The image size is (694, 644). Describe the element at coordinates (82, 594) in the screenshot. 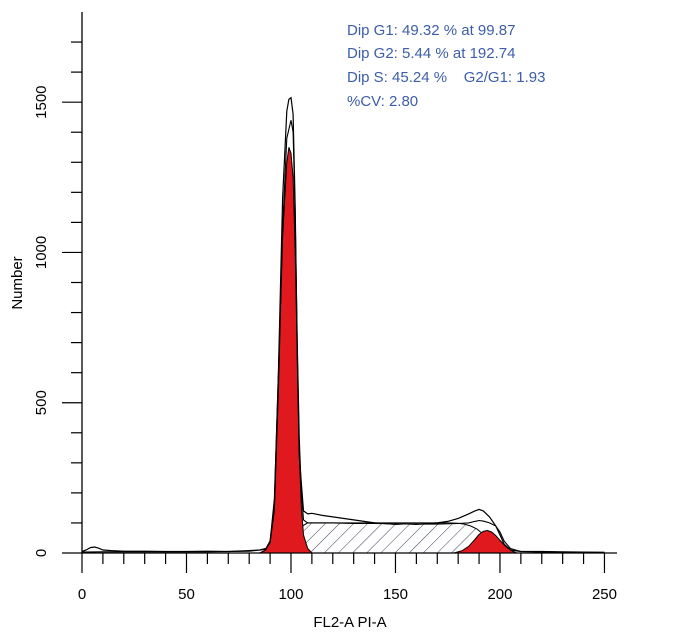

I see `x-tick-label: 0` at that location.